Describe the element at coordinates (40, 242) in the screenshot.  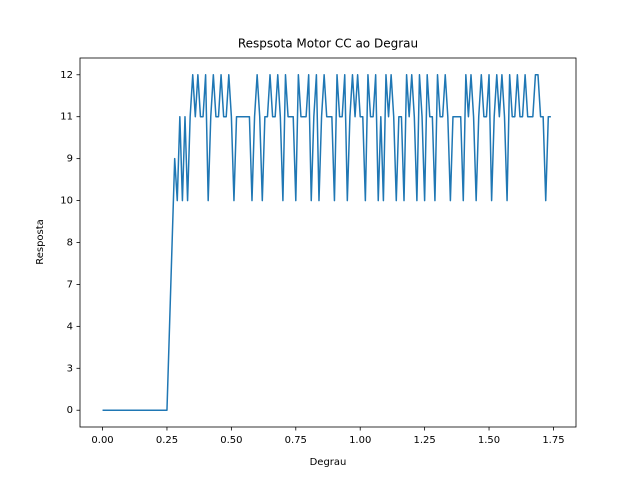
I see `y-axis-label: Resposta` at that location.